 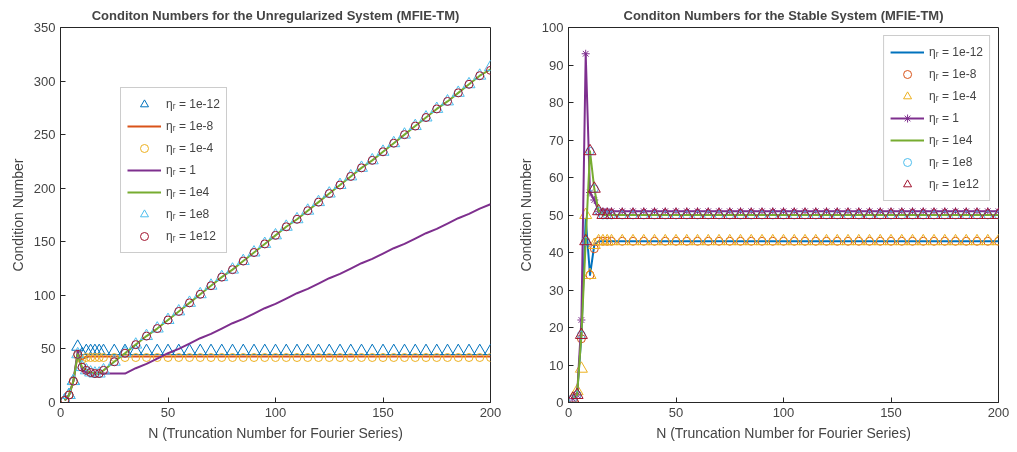 What do you see at coordinates (556, 140) in the screenshot?
I see `y-tick-label: 70` at bounding box center [556, 140].